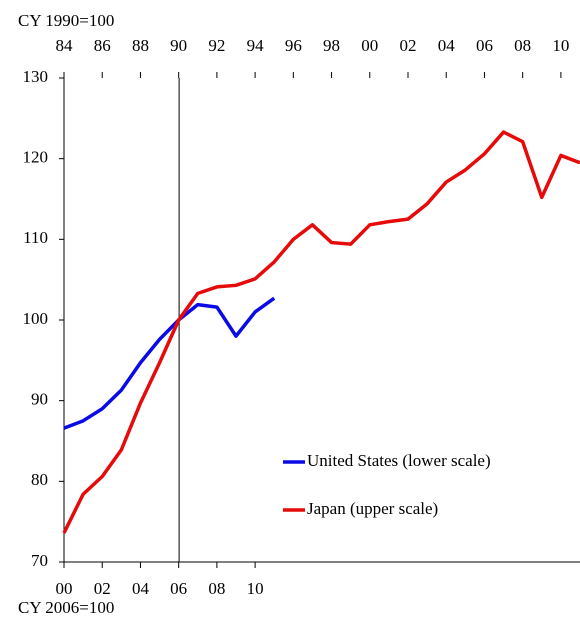 The image size is (580, 622). Describe the element at coordinates (399, 460) in the screenshot. I see `legend-label: United States (lower scale)` at that location.